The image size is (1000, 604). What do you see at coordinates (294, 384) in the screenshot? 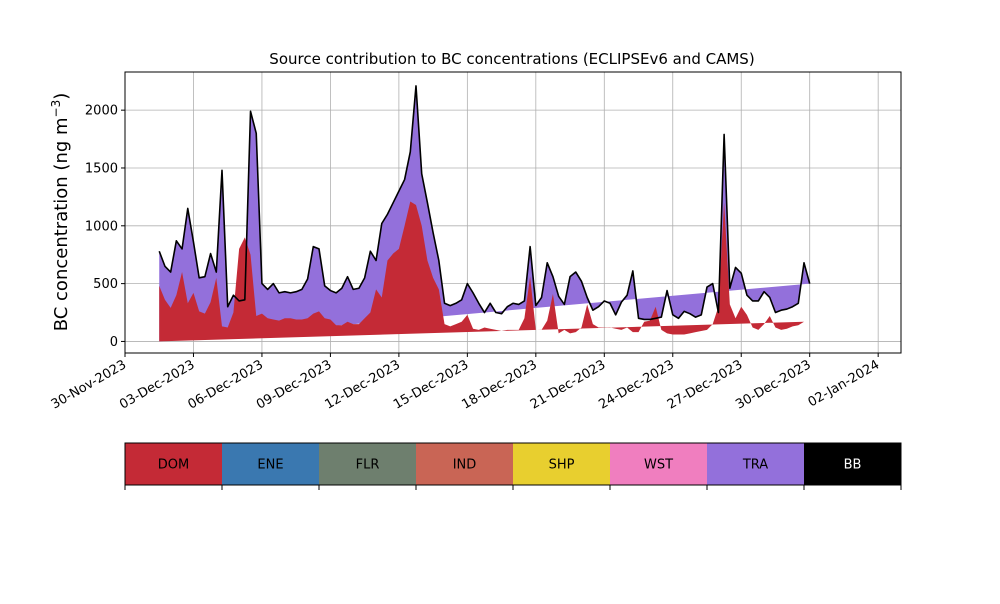
I see `x-tick-label: 09-Dec-2023` at bounding box center [294, 384].